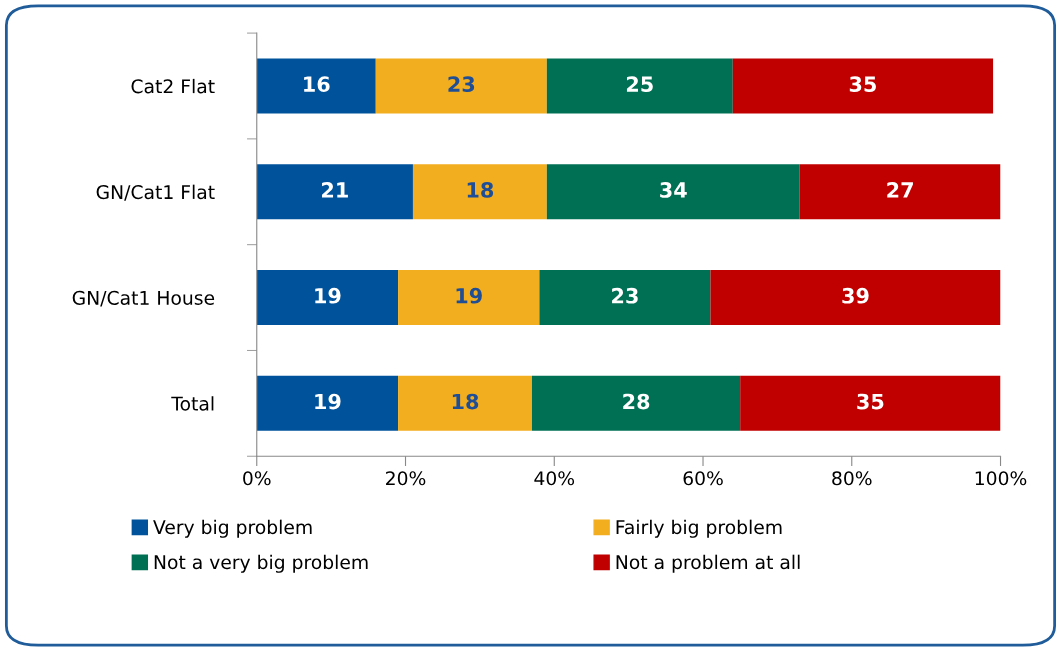 The image size is (1061, 649). Describe the element at coordinates (257, 478) in the screenshot. I see `x-tick-label: 0%` at that location.